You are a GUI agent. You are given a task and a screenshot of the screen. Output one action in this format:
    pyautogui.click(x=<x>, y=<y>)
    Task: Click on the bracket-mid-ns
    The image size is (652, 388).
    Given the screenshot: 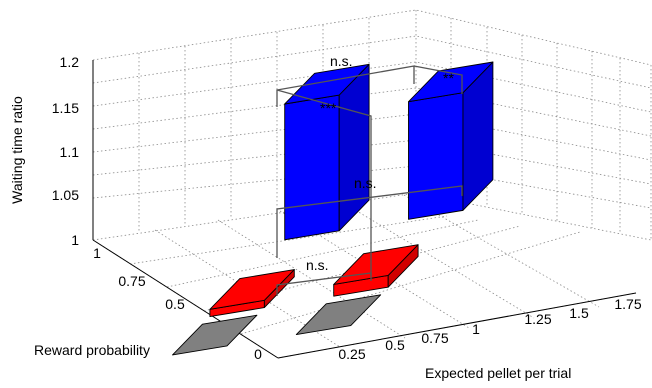 What is the action you would take?
    pyautogui.click(x=369, y=221)
    